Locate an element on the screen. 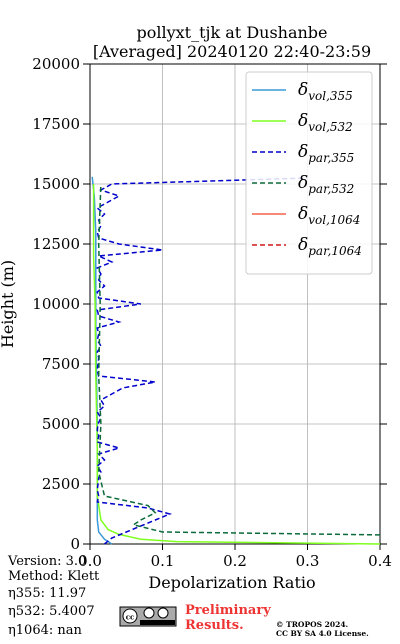  x-tick-label: 0.2 is located at coordinates (235, 561).